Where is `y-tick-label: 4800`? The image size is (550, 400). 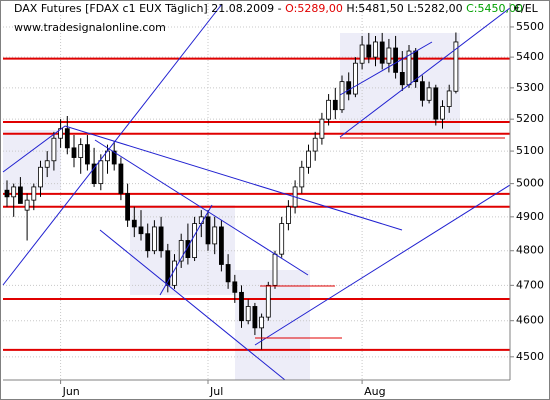
y-tick-label: 4800 is located at coordinates (530, 250).